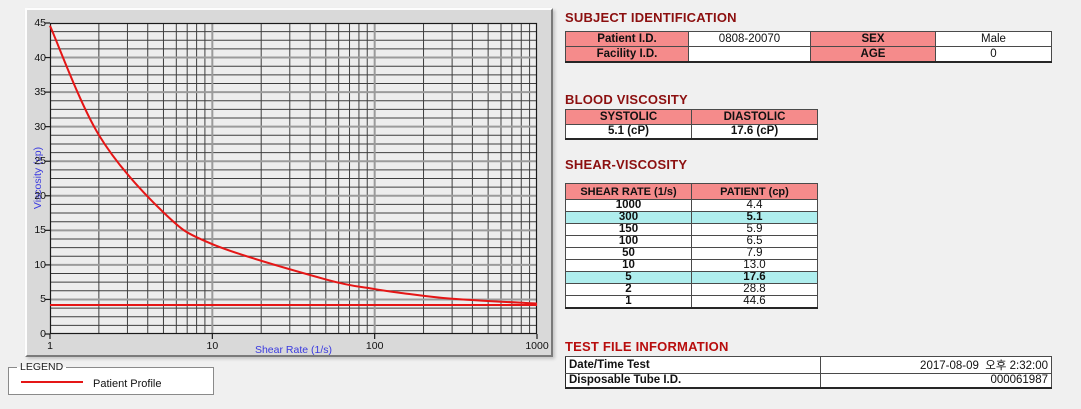 The image size is (1081, 409). What do you see at coordinates (754, 253) in the screenshot?
I see `patient-cp-cell: 7.9` at bounding box center [754, 253].